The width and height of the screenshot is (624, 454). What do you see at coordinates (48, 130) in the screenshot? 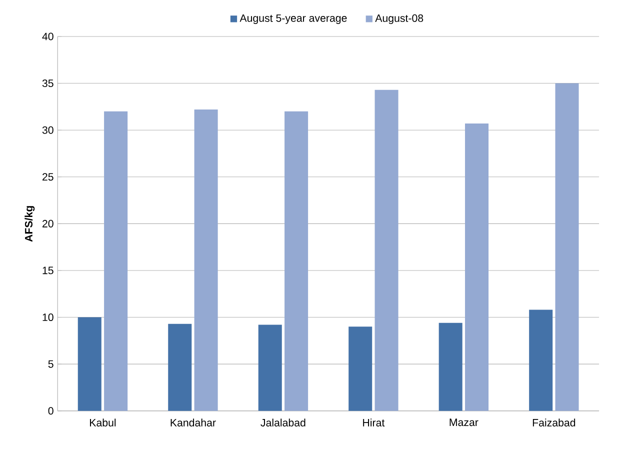
I see `y-tick-label: 30` at bounding box center [48, 130].